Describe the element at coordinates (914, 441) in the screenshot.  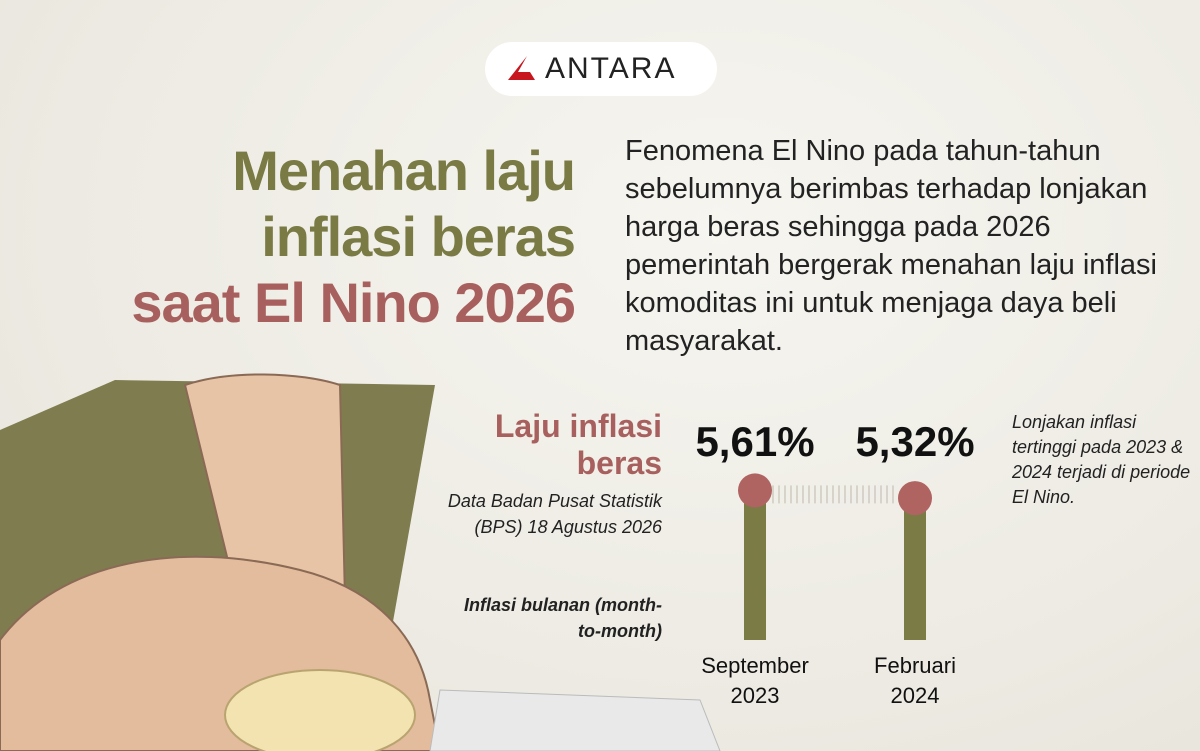
I see `value-label: 5,32%` at that location.